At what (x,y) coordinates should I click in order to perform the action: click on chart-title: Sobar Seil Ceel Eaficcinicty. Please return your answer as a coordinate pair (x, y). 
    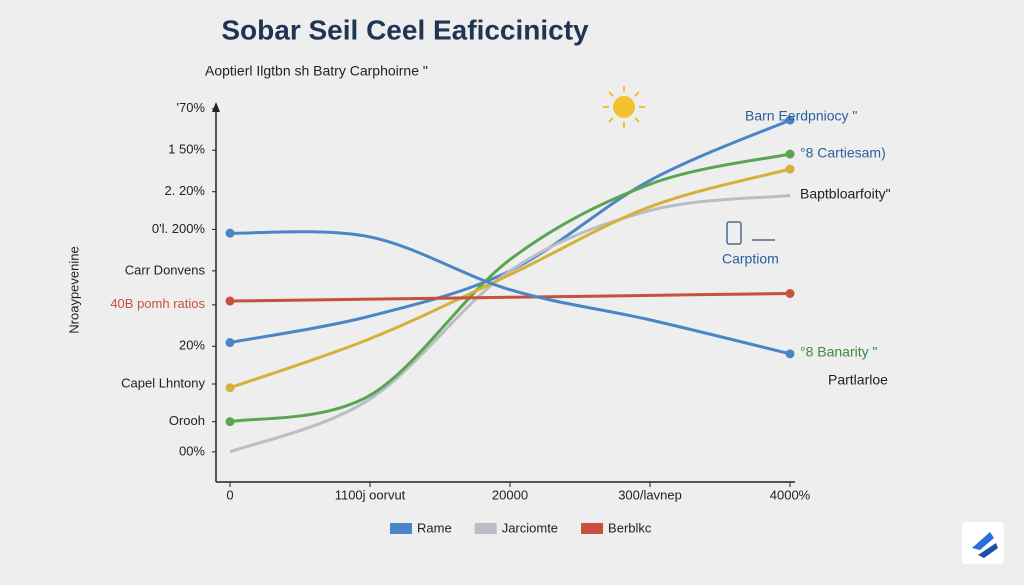
    Looking at the image, I should click on (405, 29).